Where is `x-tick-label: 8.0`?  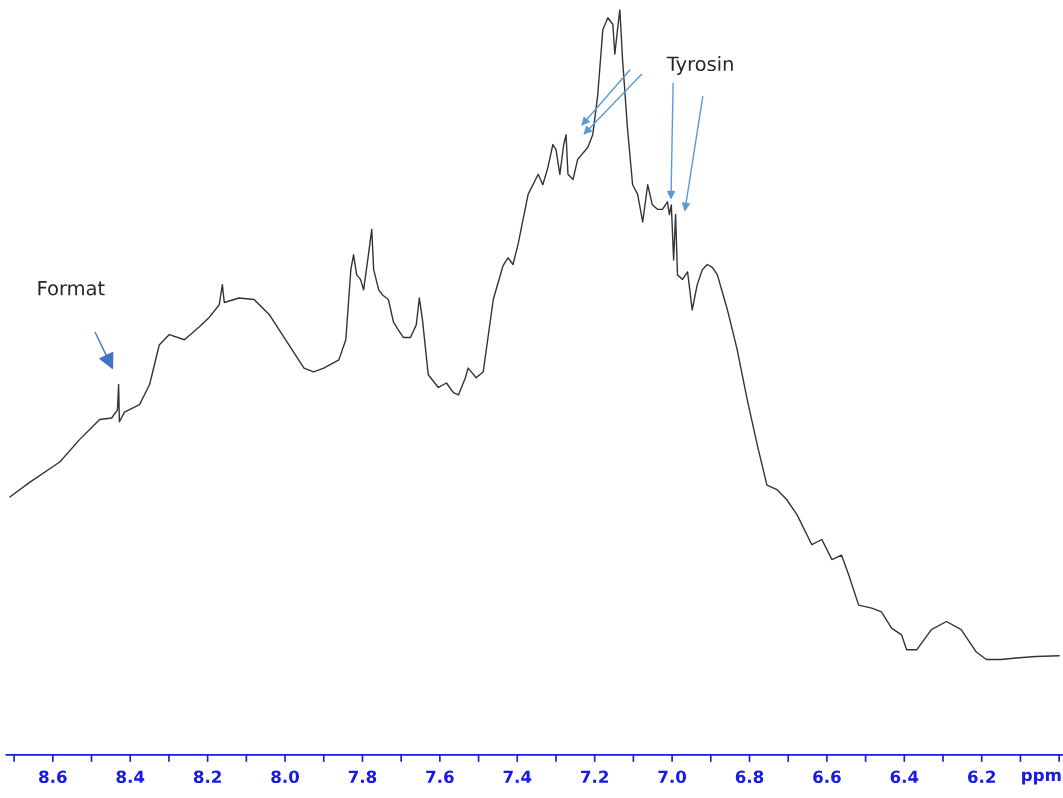 x-tick-label: 8.0 is located at coordinates (285, 777).